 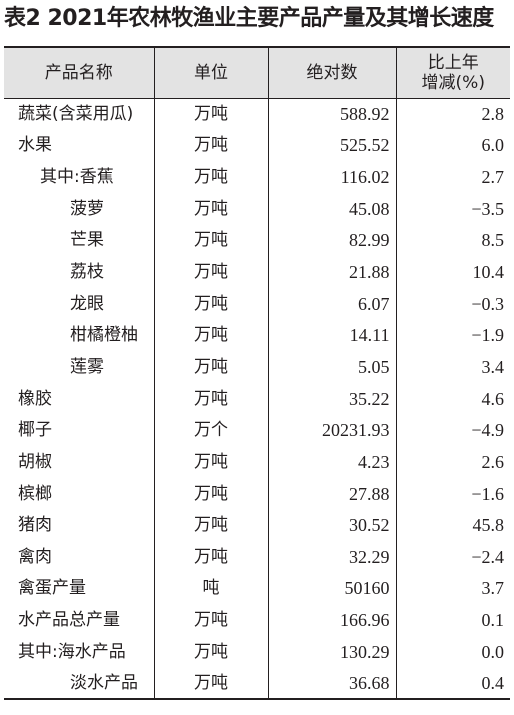 What do you see at coordinates (331, 145) in the screenshot?
I see `output-value: 525.52` at bounding box center [331, 145].